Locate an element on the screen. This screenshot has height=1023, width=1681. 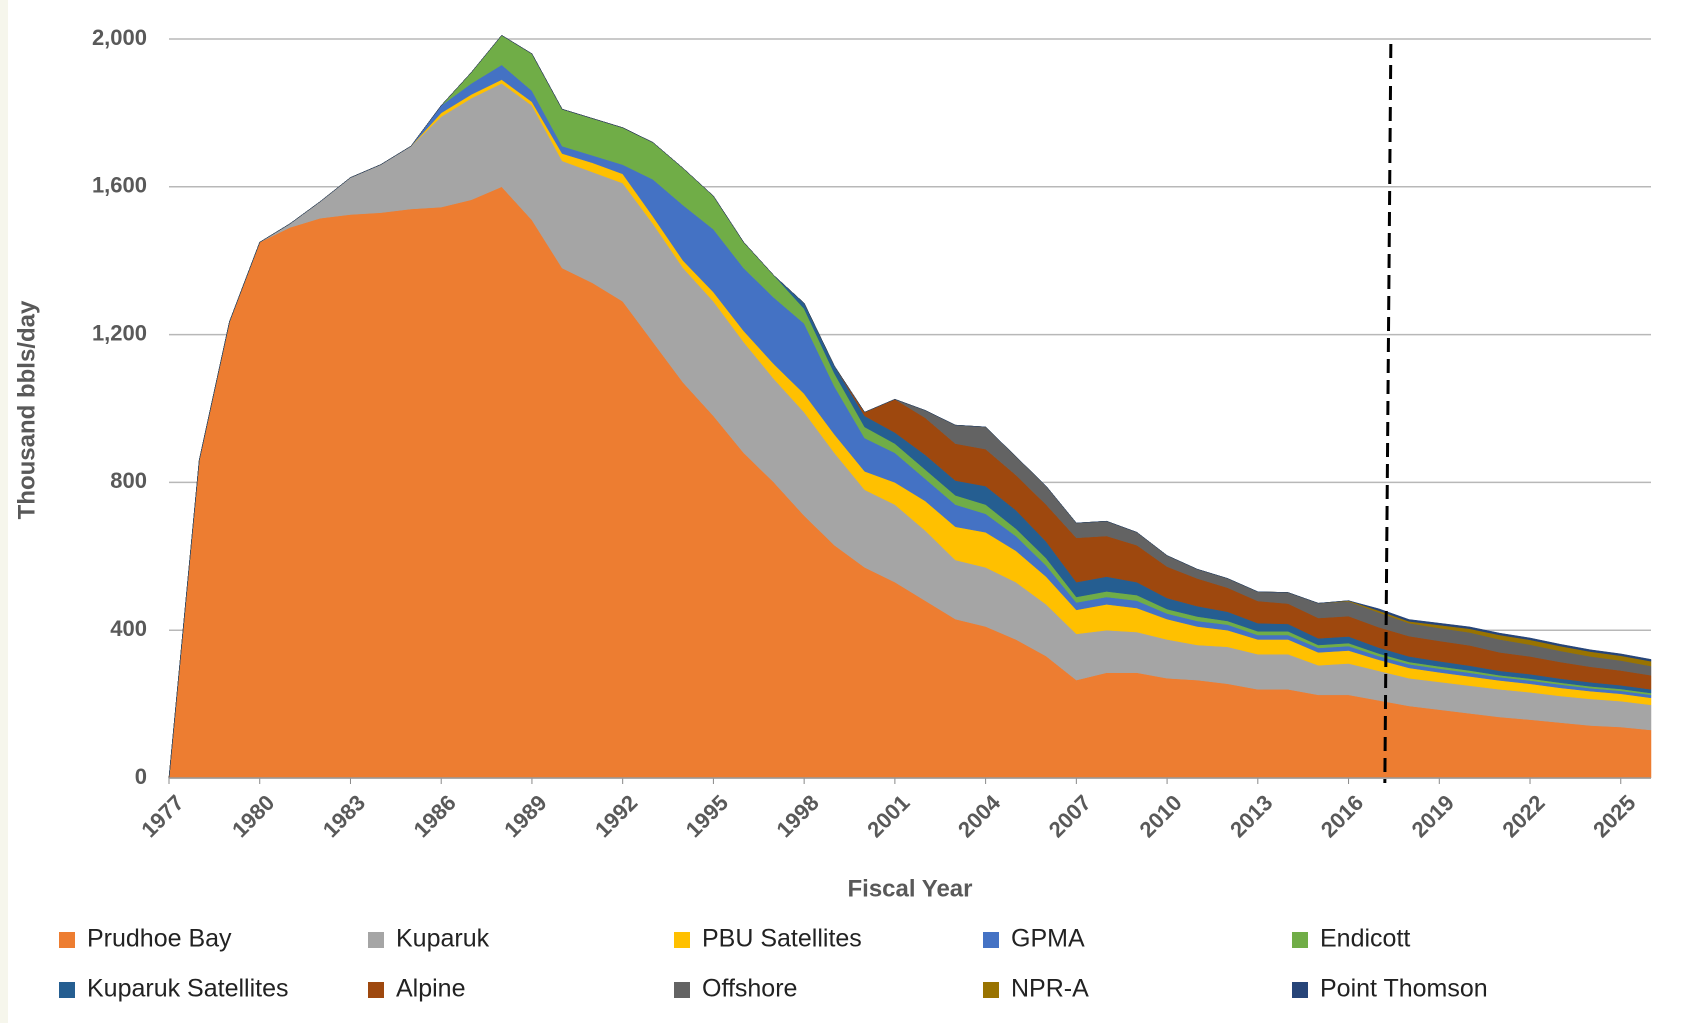
y-tick-label: 1,600 is located at coordinates (119, 185).